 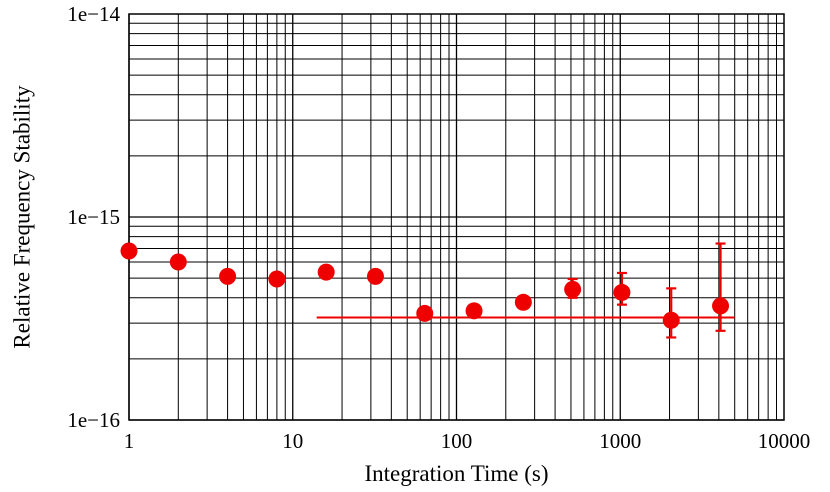 I want to click on x-tick-label: 1000, so click(x=620, y=441).